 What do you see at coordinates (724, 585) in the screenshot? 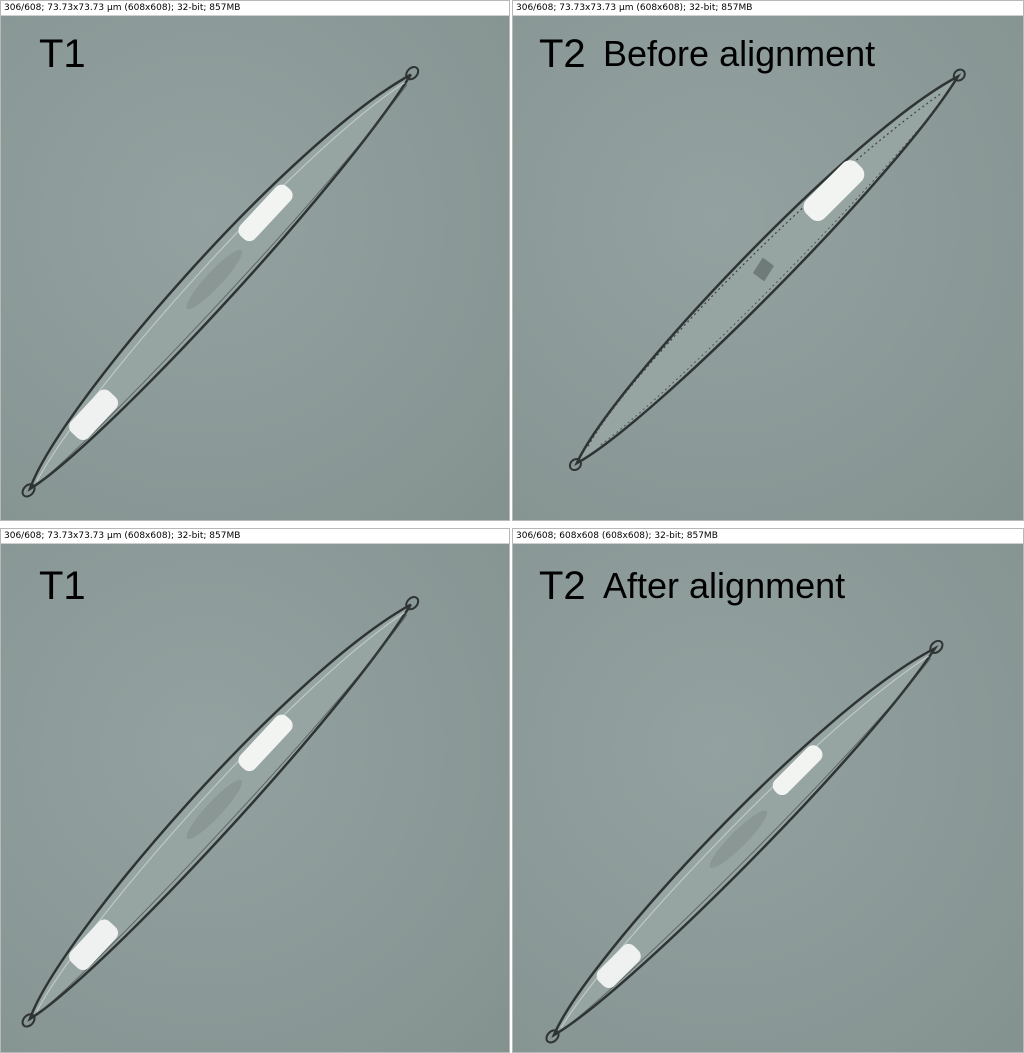
I see `alignment-note: After alignment` at bounding box center [724, 585].